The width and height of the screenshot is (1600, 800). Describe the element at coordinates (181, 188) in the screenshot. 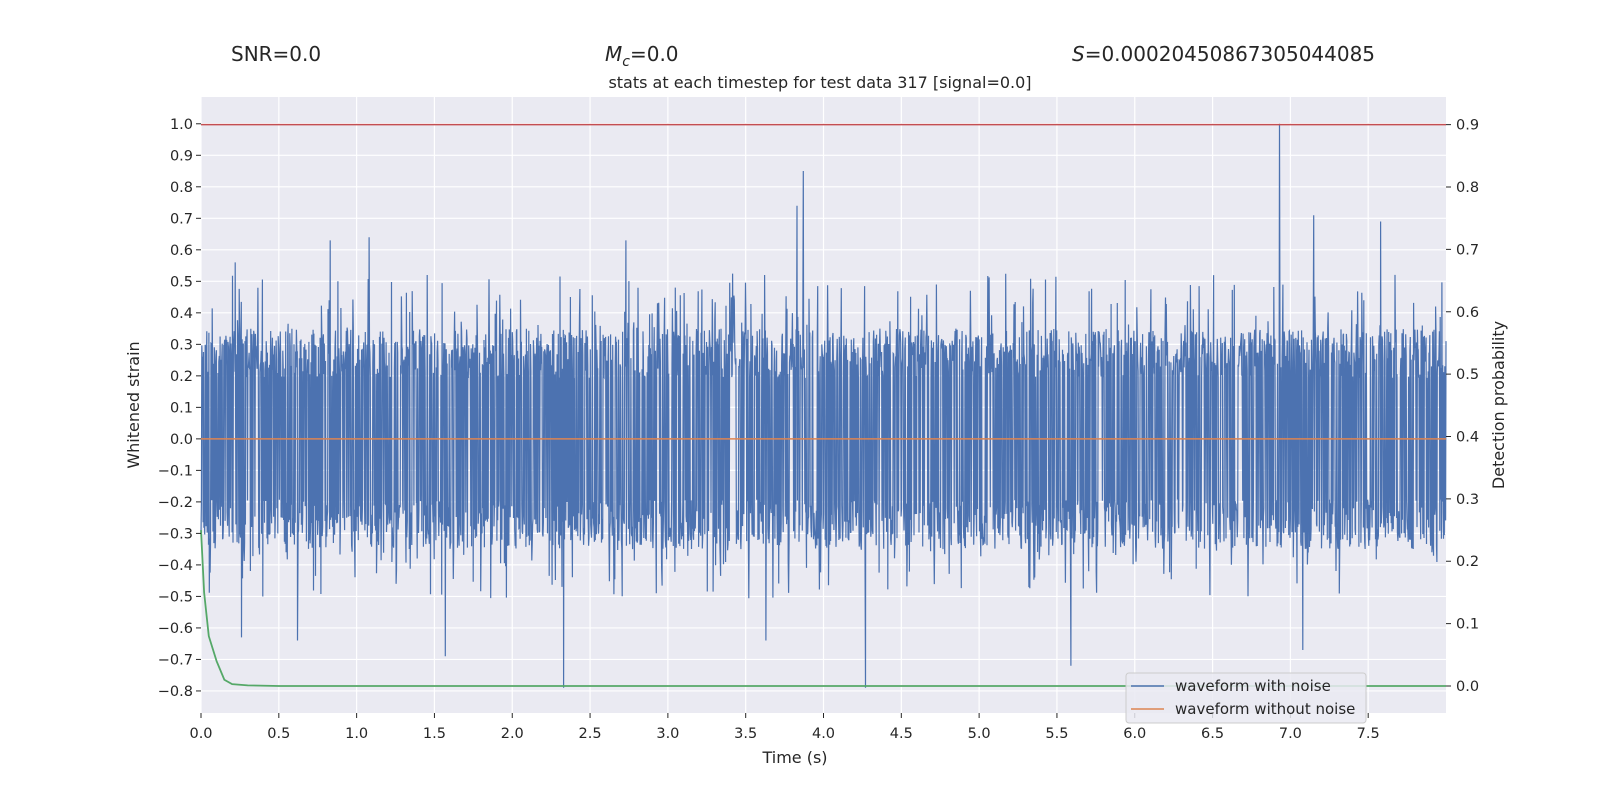

I see `y-tick-label: 0.8` at that location.